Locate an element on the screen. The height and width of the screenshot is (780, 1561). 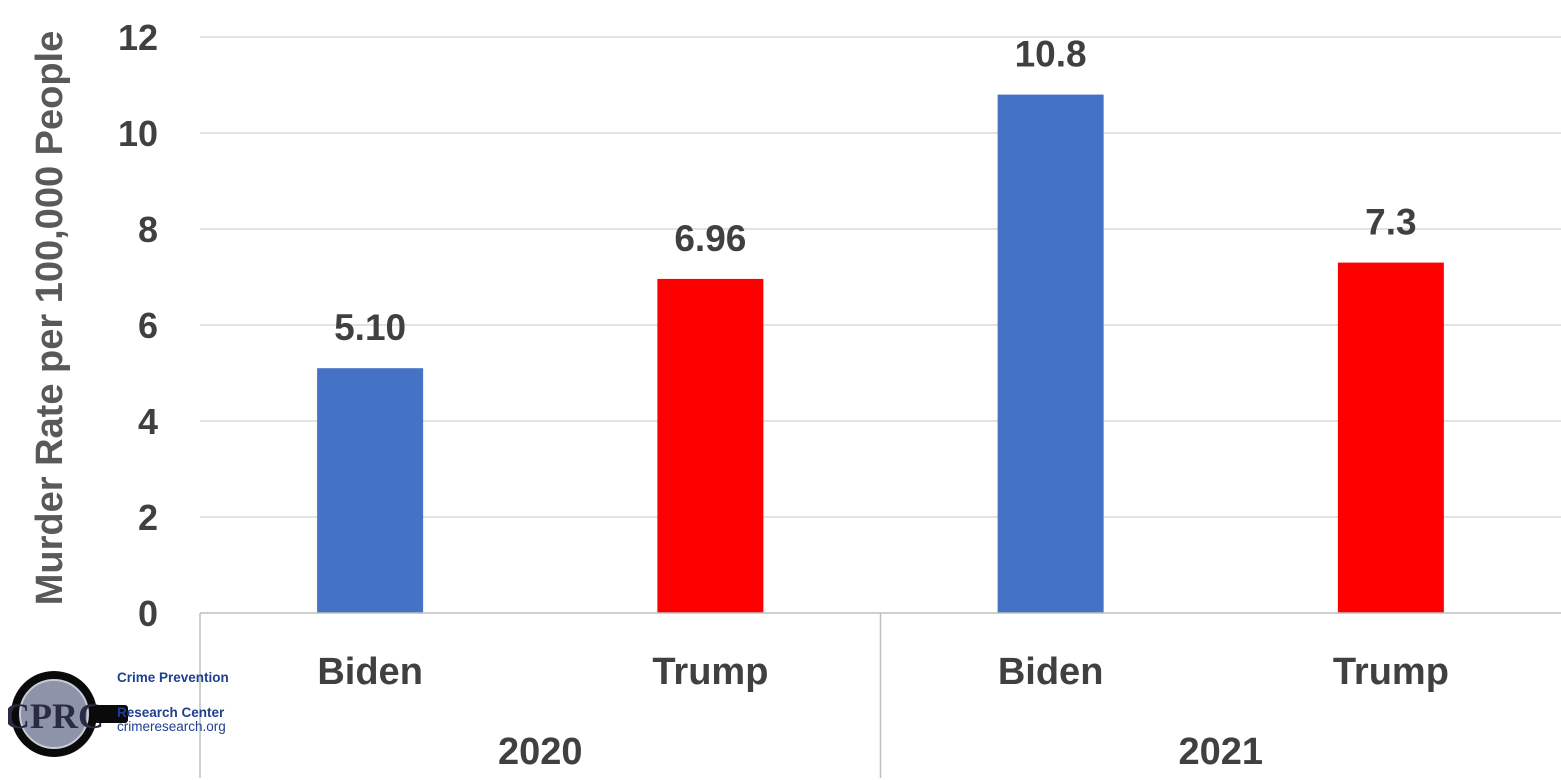
logo-monogram: CPRC is located at coordinates (56, 716).